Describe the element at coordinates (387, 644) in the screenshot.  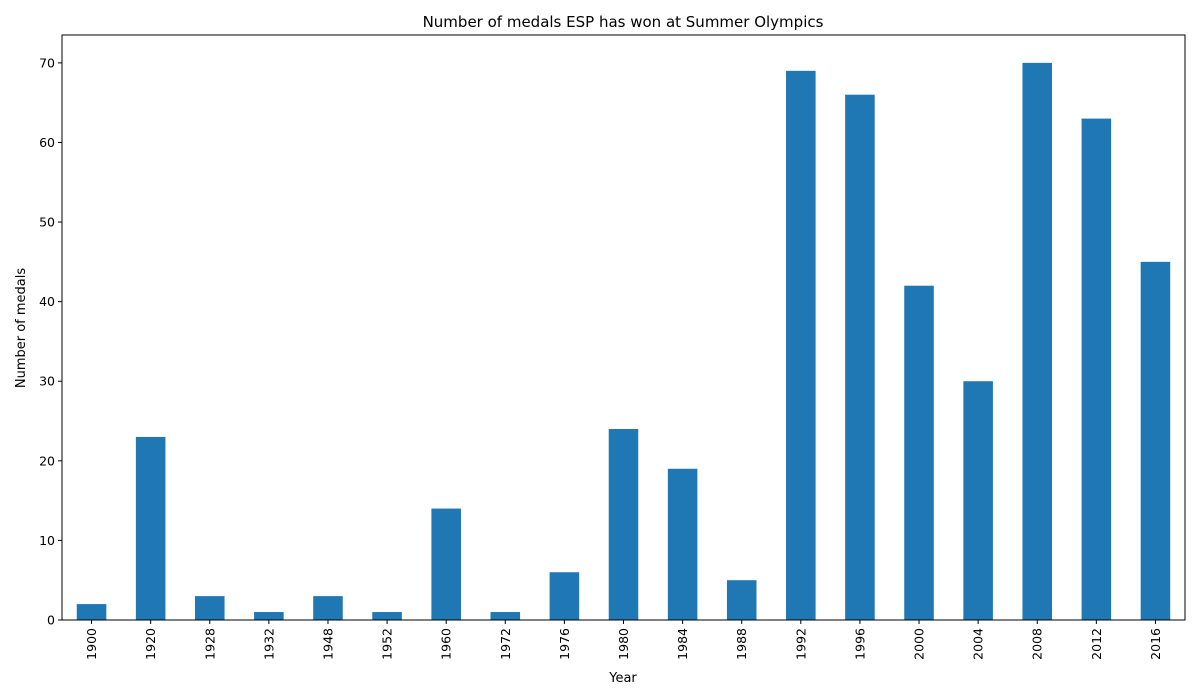
I see `x-tick-label: 1952` at that location.